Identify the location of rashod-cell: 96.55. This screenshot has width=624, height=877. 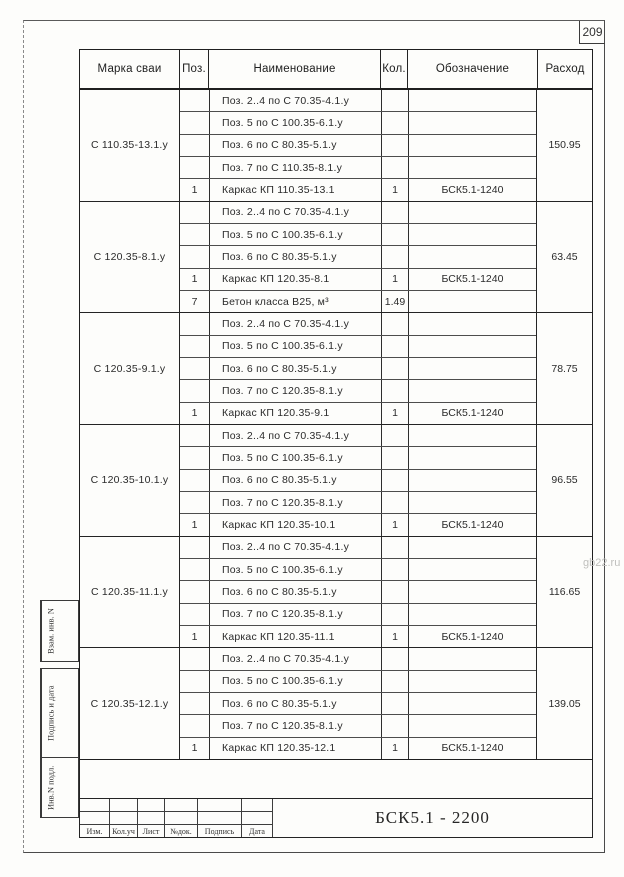
(564, 480).